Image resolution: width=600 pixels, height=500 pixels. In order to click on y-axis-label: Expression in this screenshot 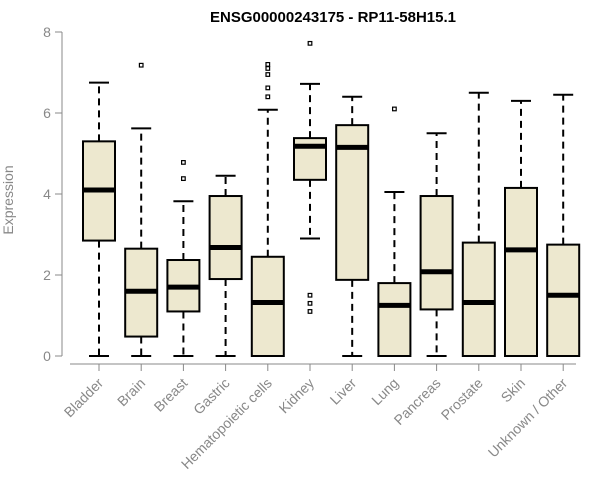, I will do `click(8, 199)`.